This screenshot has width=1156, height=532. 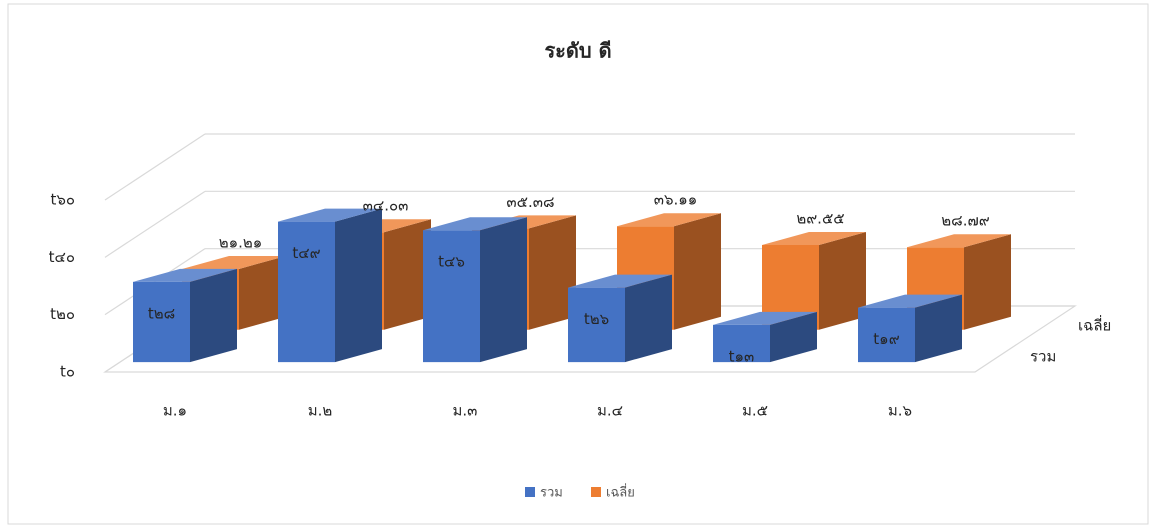 I want to click on legend-label: รวม, so click(x=551, y=493).